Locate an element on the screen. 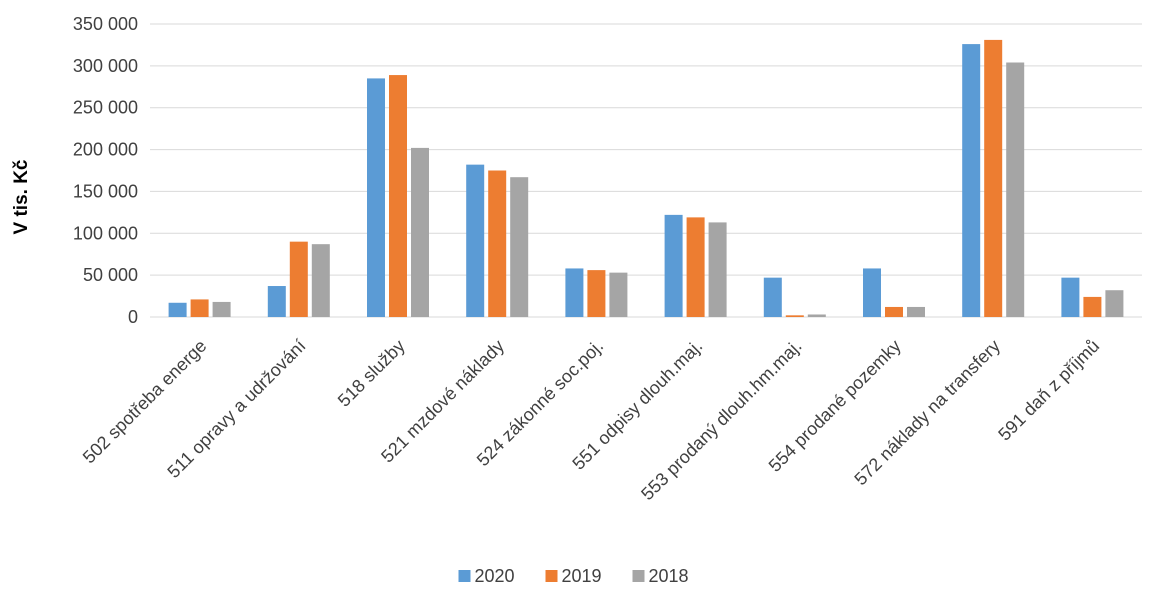 The image size is (1162, 594). x-category-label: 591 daň z příjmů is located at coordinates (1048, 390).